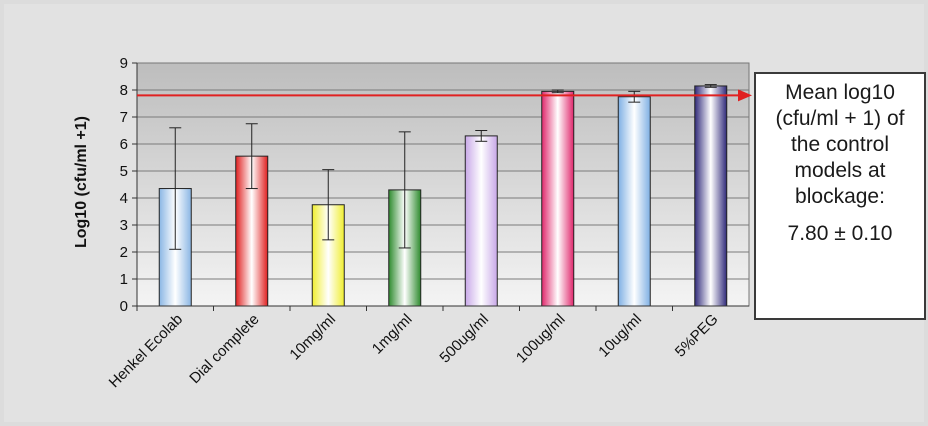 The height and width of the screenshot is (426, 928). Describe the element at coordinates (464, 339) in the screenshot. I see `x-tick-label-4: 500ug/ml` at that location.